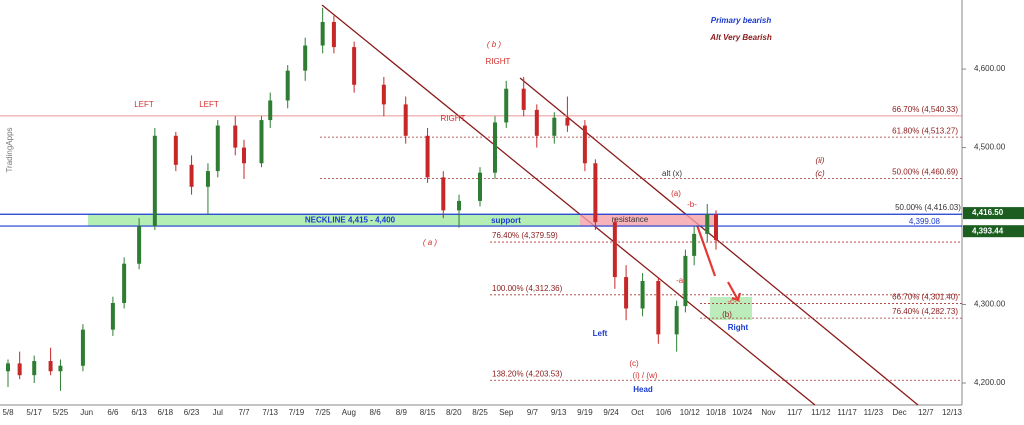  I want to click on x-tick-label: Oct, so click(637, 412).